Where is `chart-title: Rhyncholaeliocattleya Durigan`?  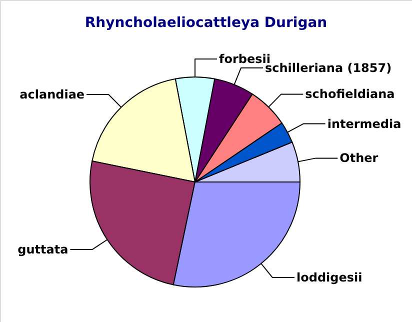 chart-title: Rhyncholaeliocattleya Durigan is located at coordinates (206, 23).